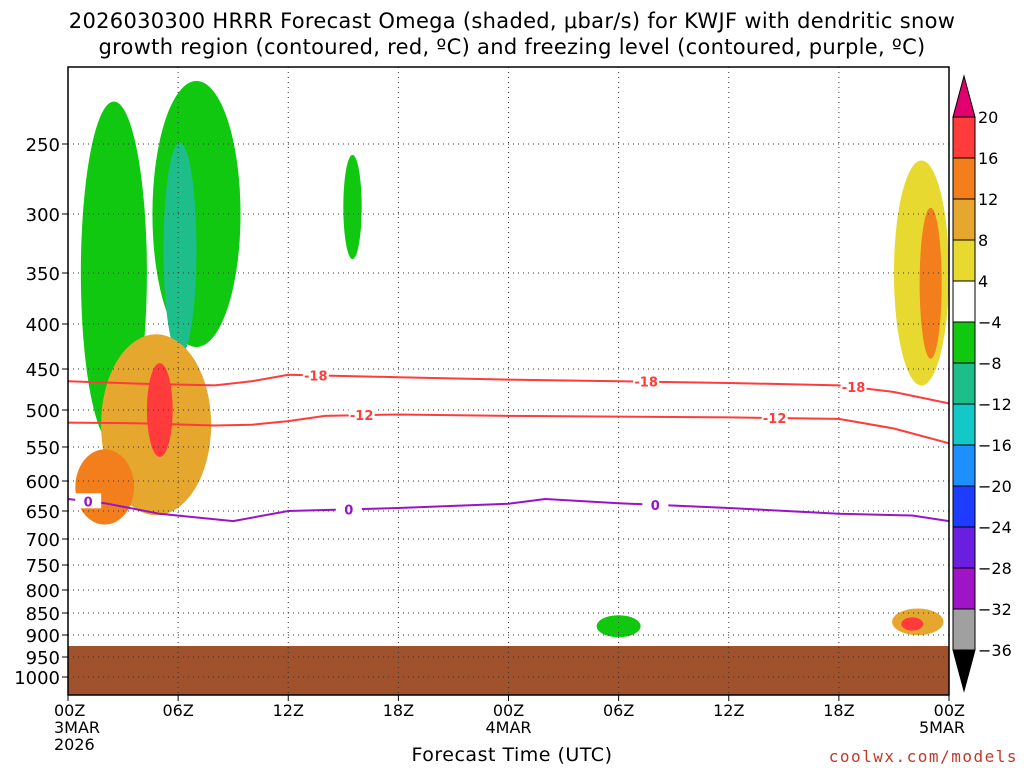  I want to click on ytick-label-650: 650, so click(43, 512).